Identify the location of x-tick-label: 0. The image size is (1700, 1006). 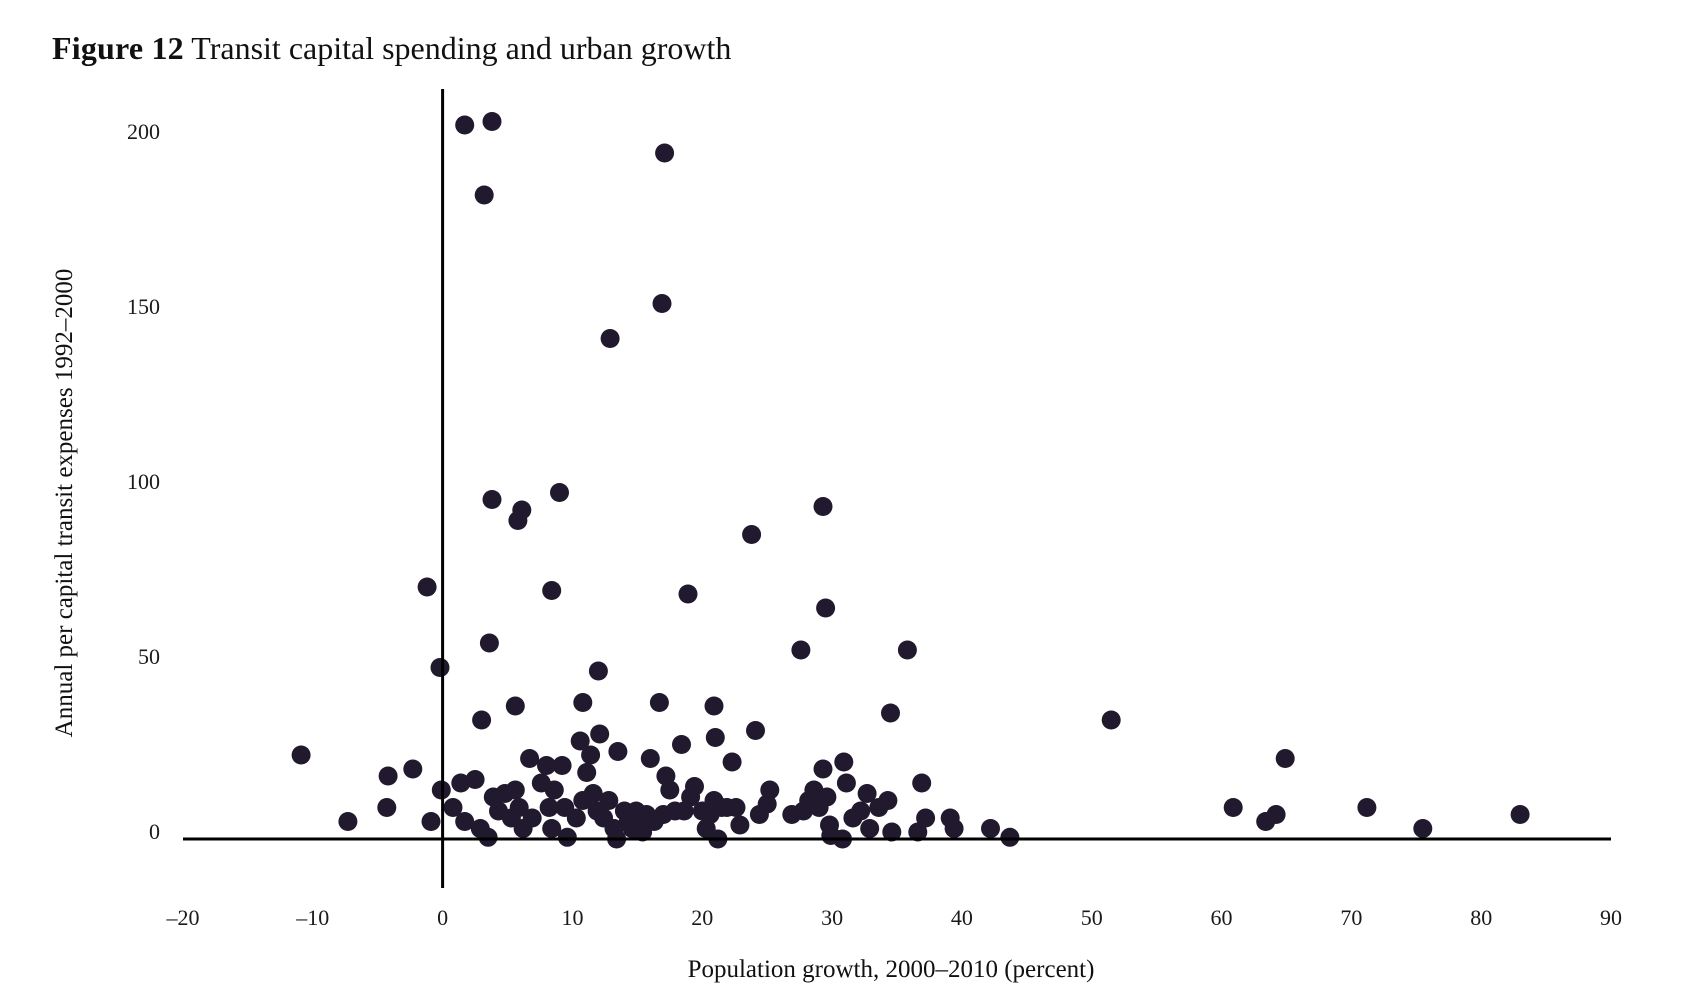
(442, 917).